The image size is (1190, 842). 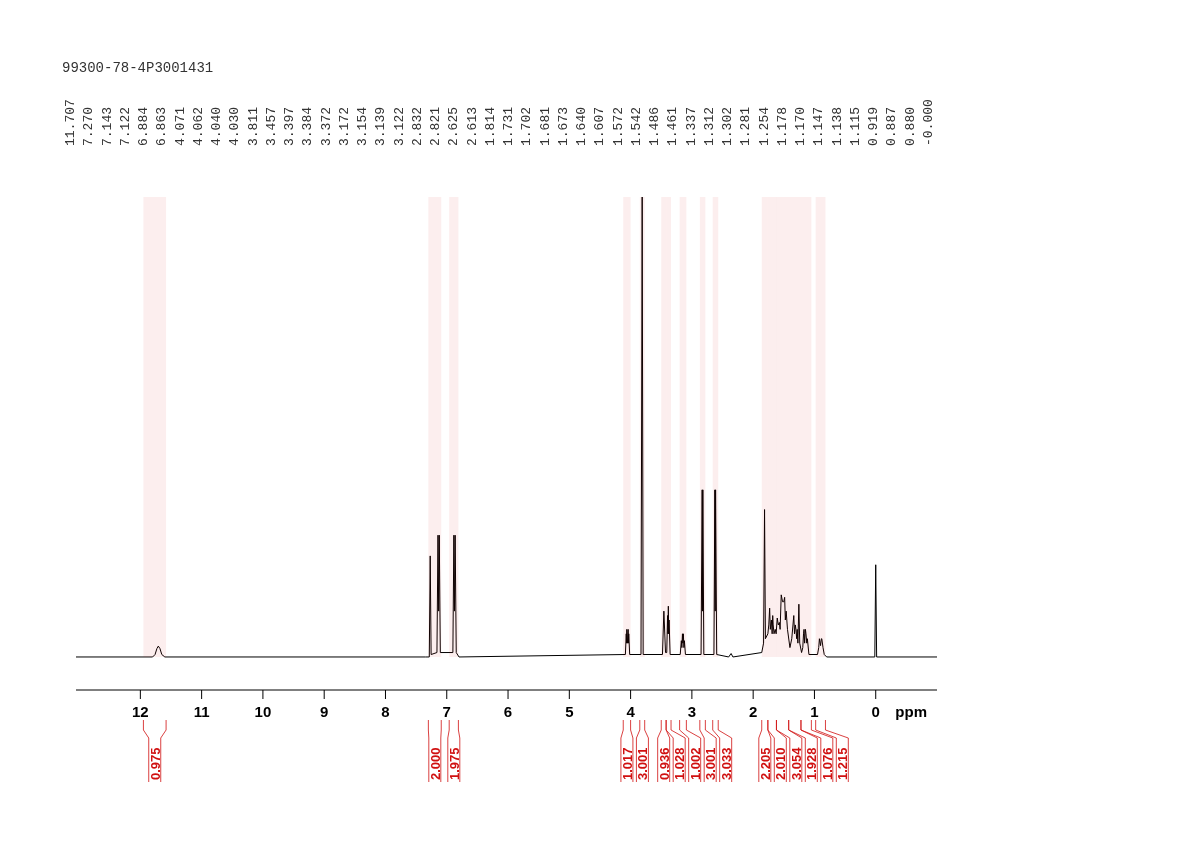 I want to click on text: 0.880, so click(x=910, y=126).